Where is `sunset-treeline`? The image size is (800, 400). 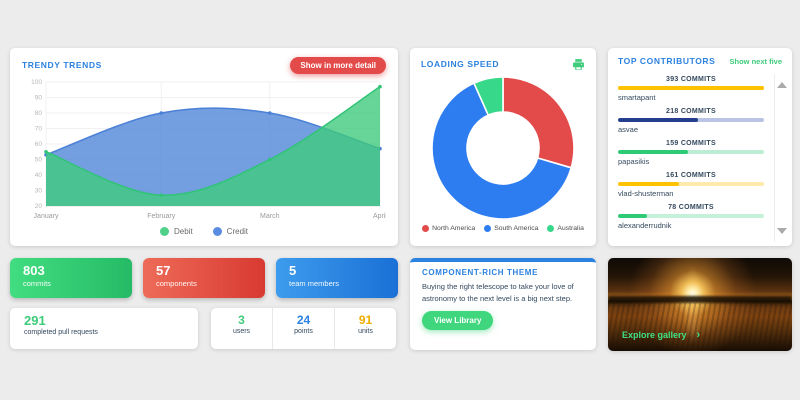 sunset-treeline is located at coordinates (700, 299).